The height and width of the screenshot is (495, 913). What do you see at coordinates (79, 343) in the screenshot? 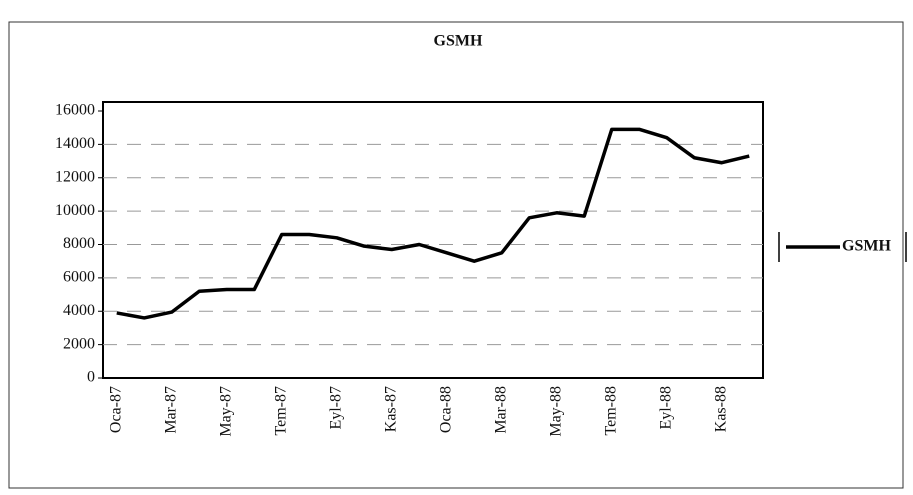
I see `y-tick-label: 2000` at bounding box center [79, 343].